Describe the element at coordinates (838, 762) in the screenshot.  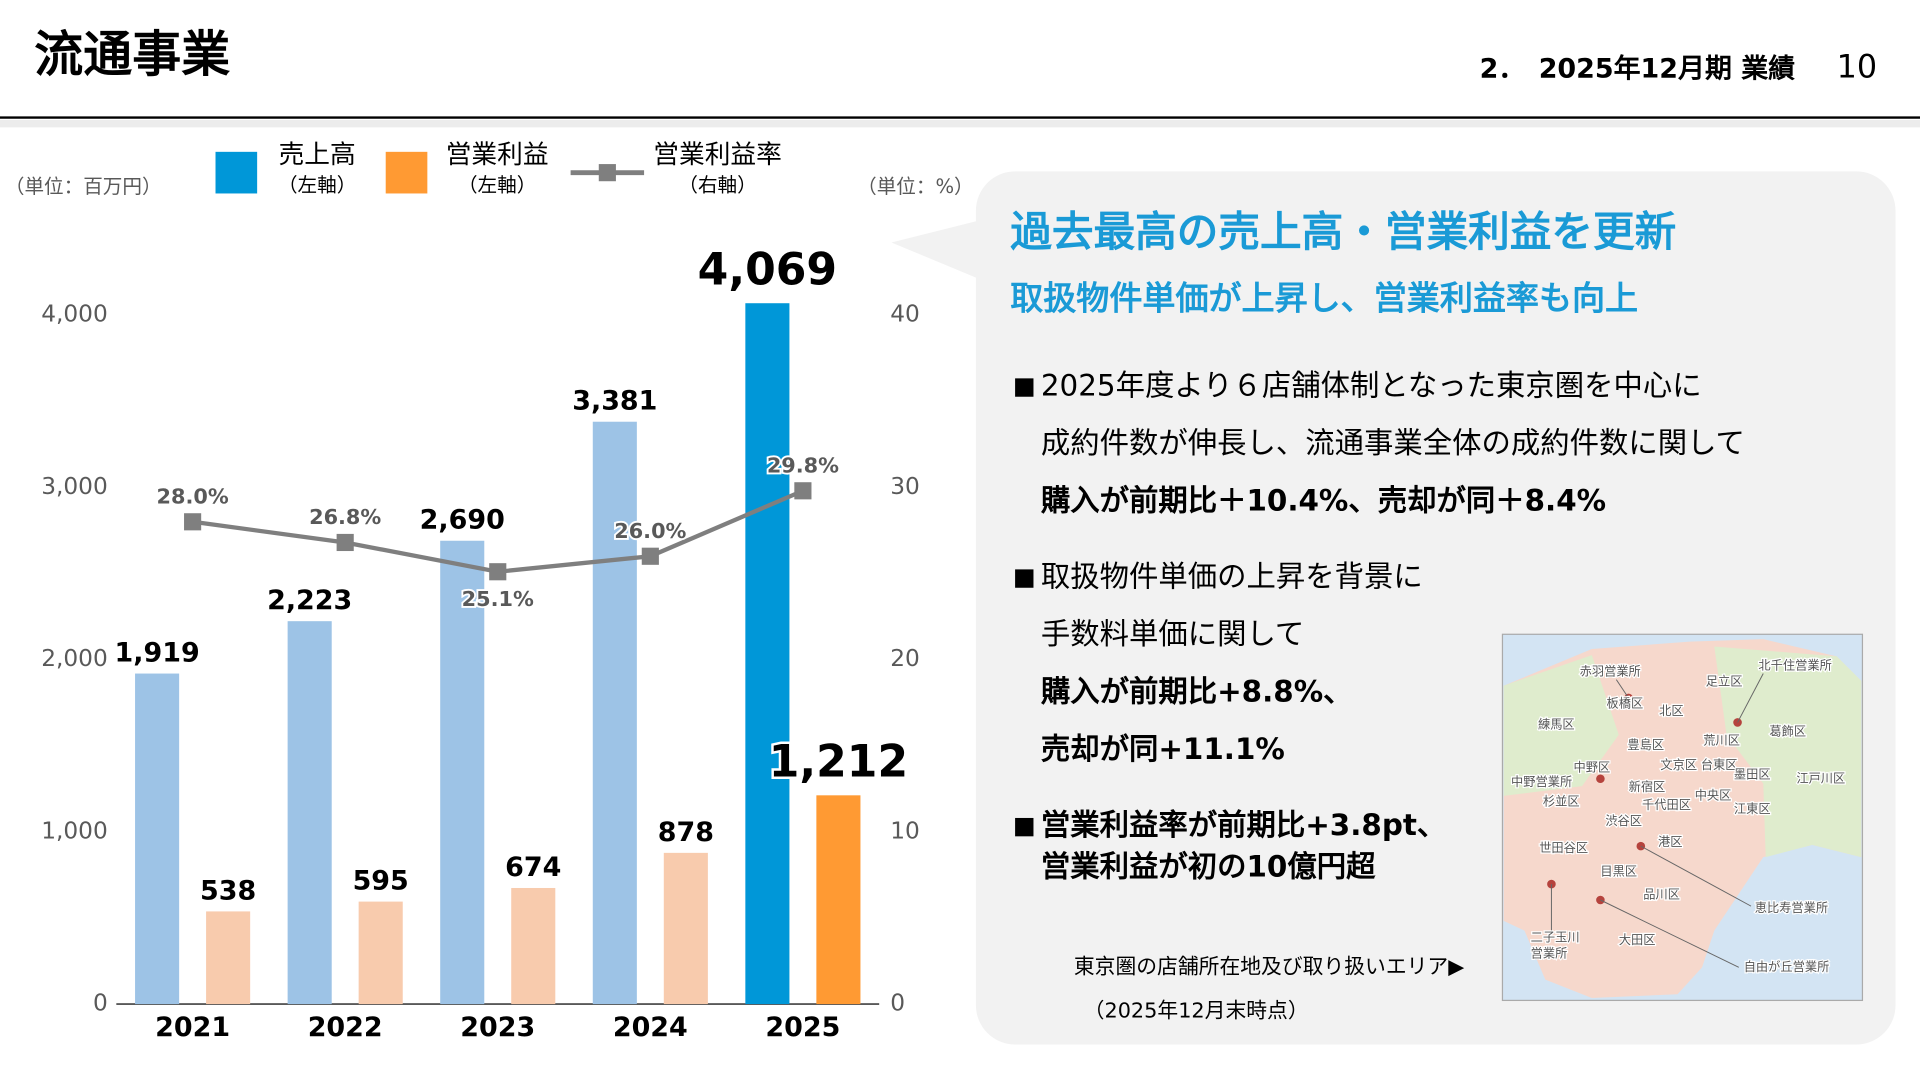
I see `bar-label: 1,212` at that location.